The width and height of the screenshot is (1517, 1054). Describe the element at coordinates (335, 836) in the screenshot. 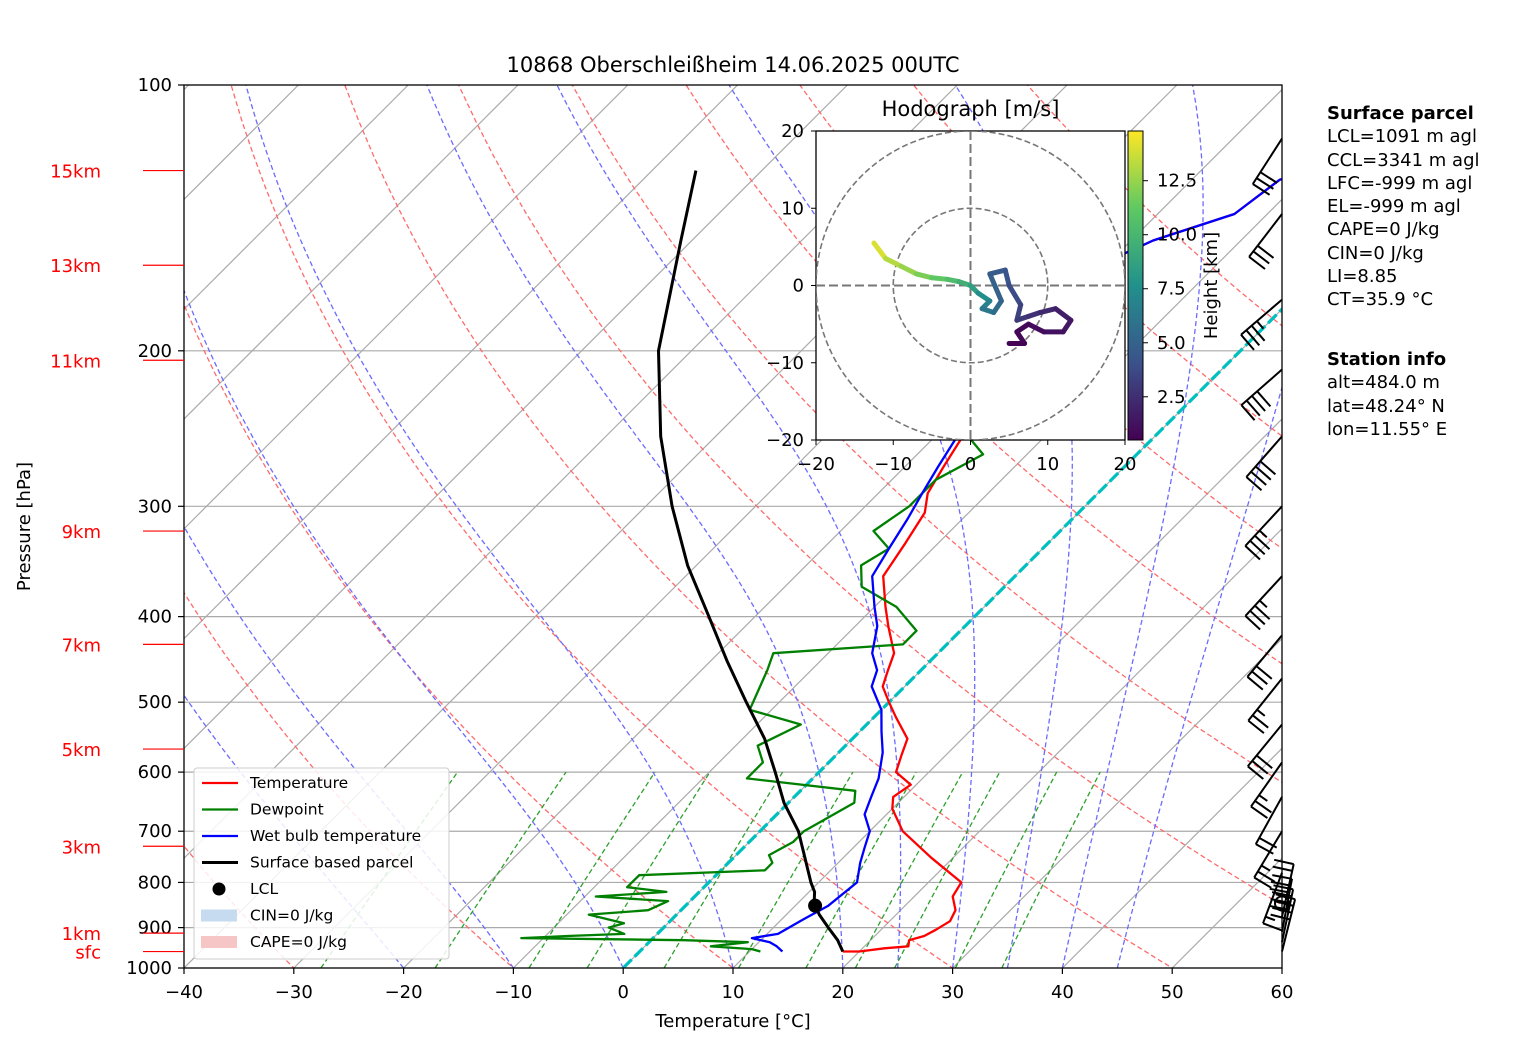

I see `legend-label: Wet bulb temperature` at that location.